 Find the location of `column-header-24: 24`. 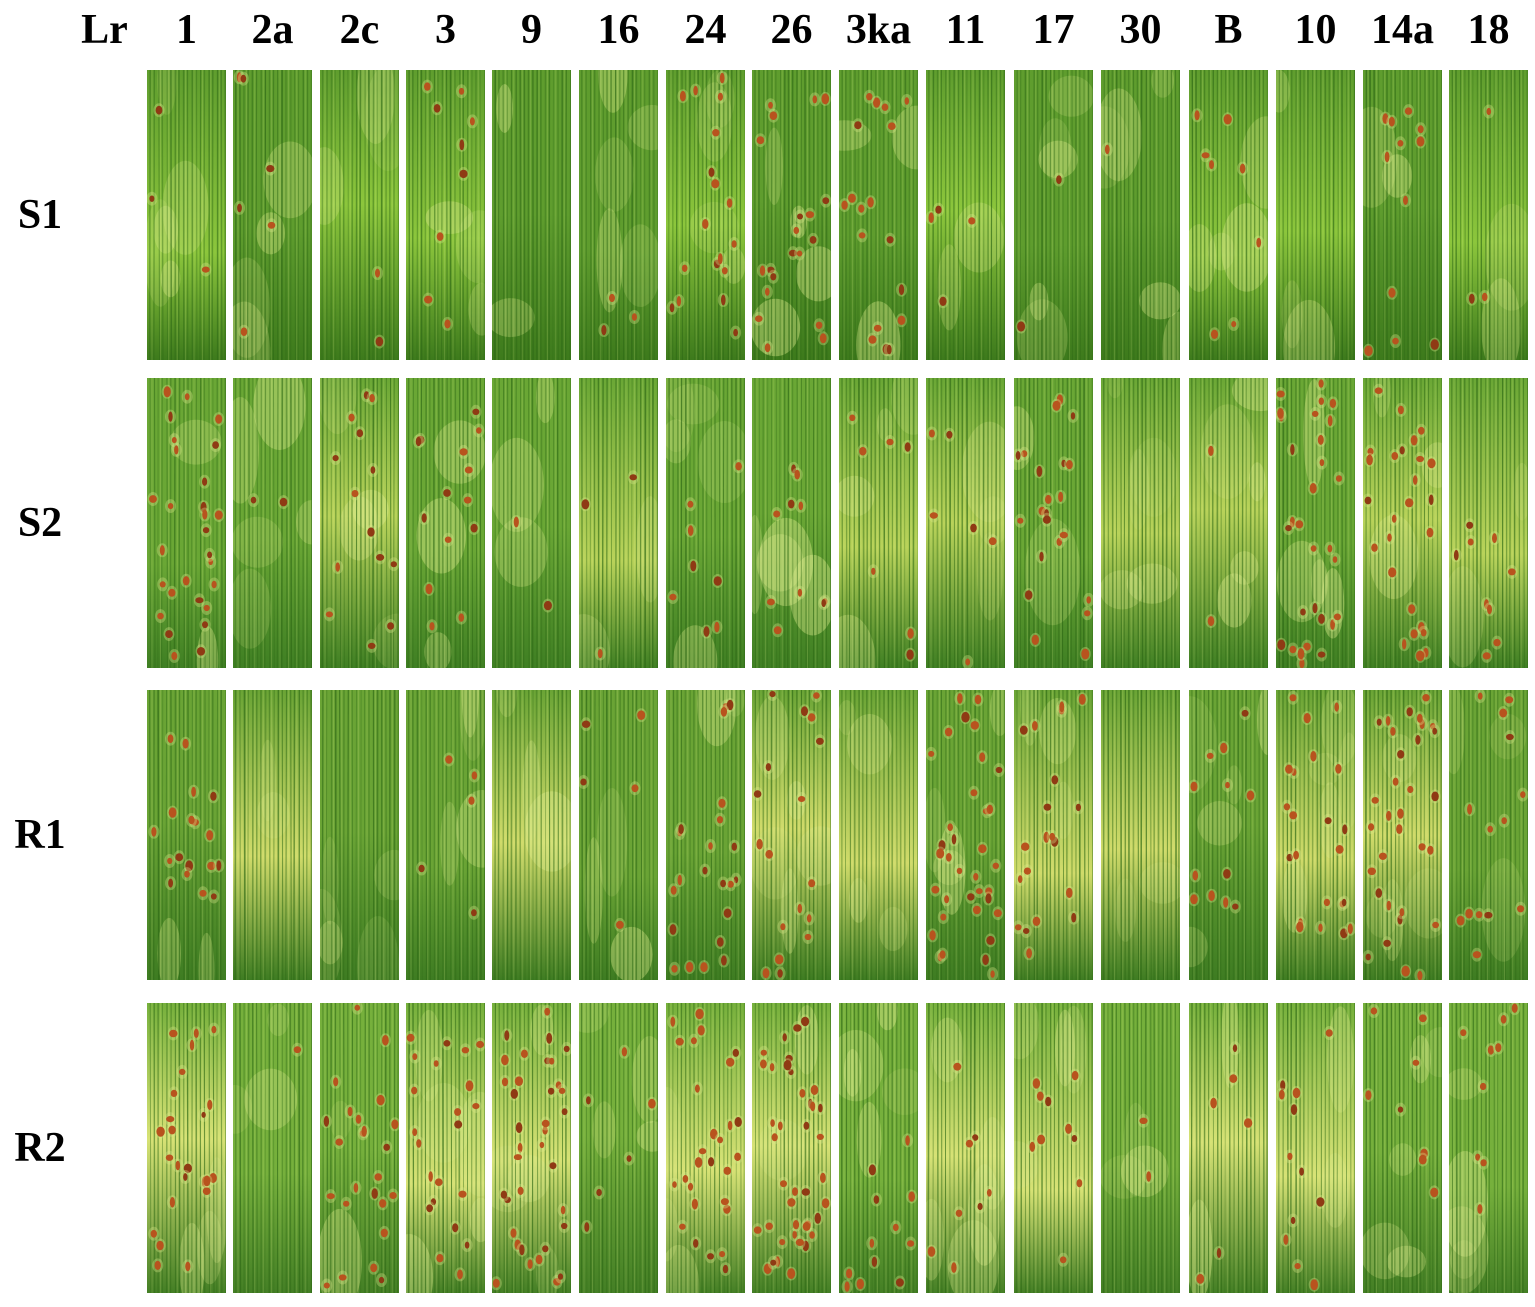

column-header-24: 24 is located at coordinates (705, 30).